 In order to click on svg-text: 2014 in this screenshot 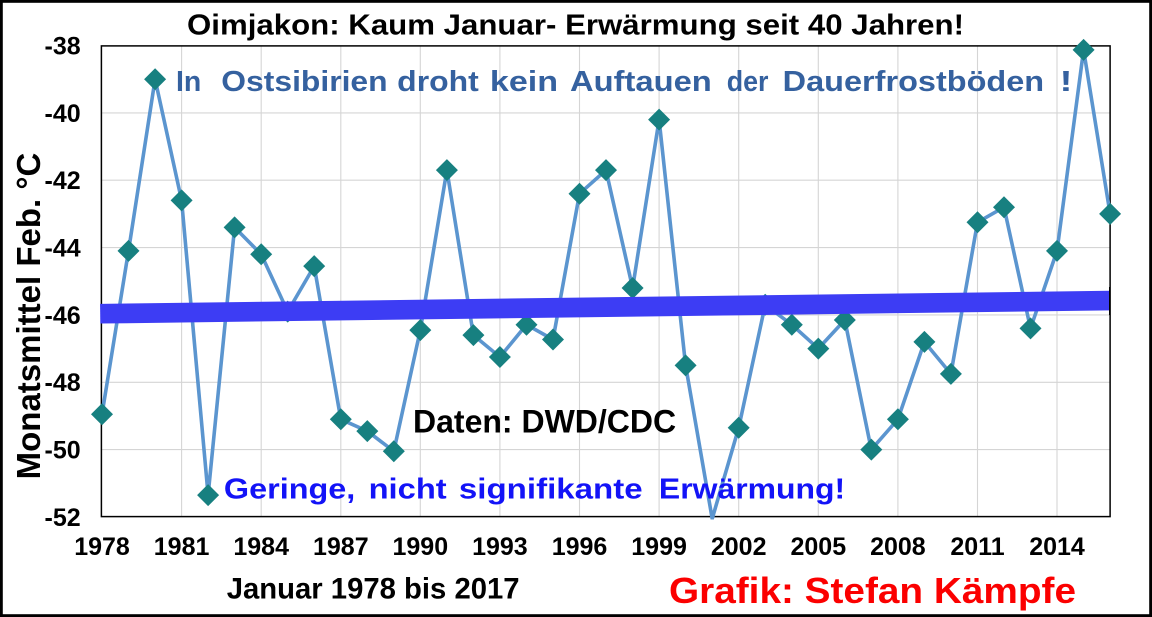, I will do `click(1057, 547)`.